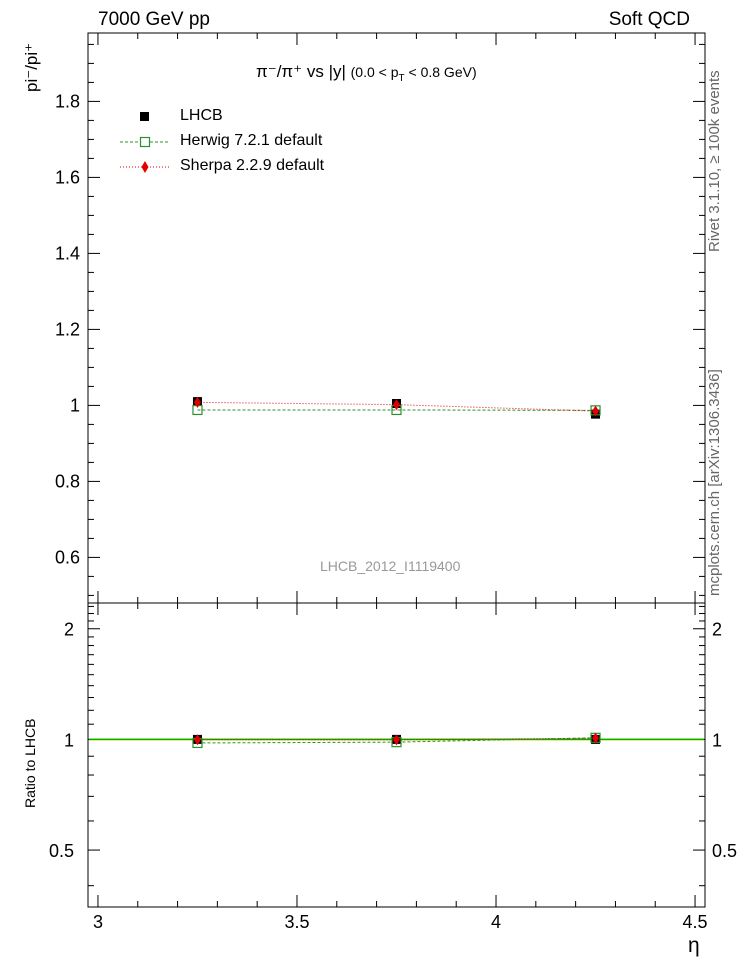 The width and height of the screenshot is (746, 972). I want to click on ratio-tick-label-left: 2, so click(69, 630).